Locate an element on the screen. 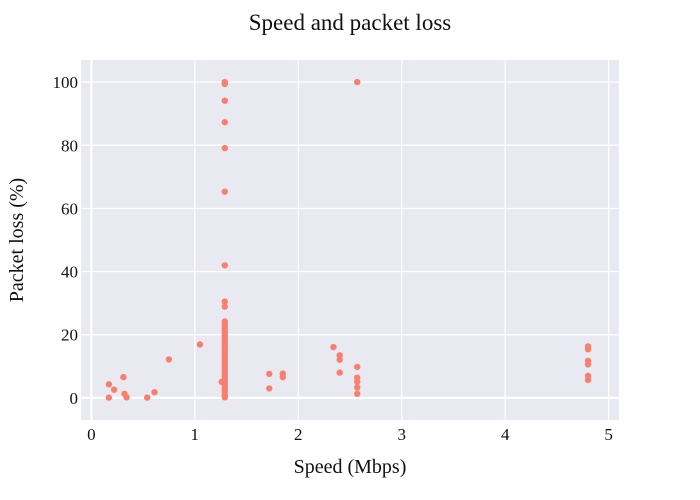  x-tick-label: 5 is located at coordinates (608, 434).